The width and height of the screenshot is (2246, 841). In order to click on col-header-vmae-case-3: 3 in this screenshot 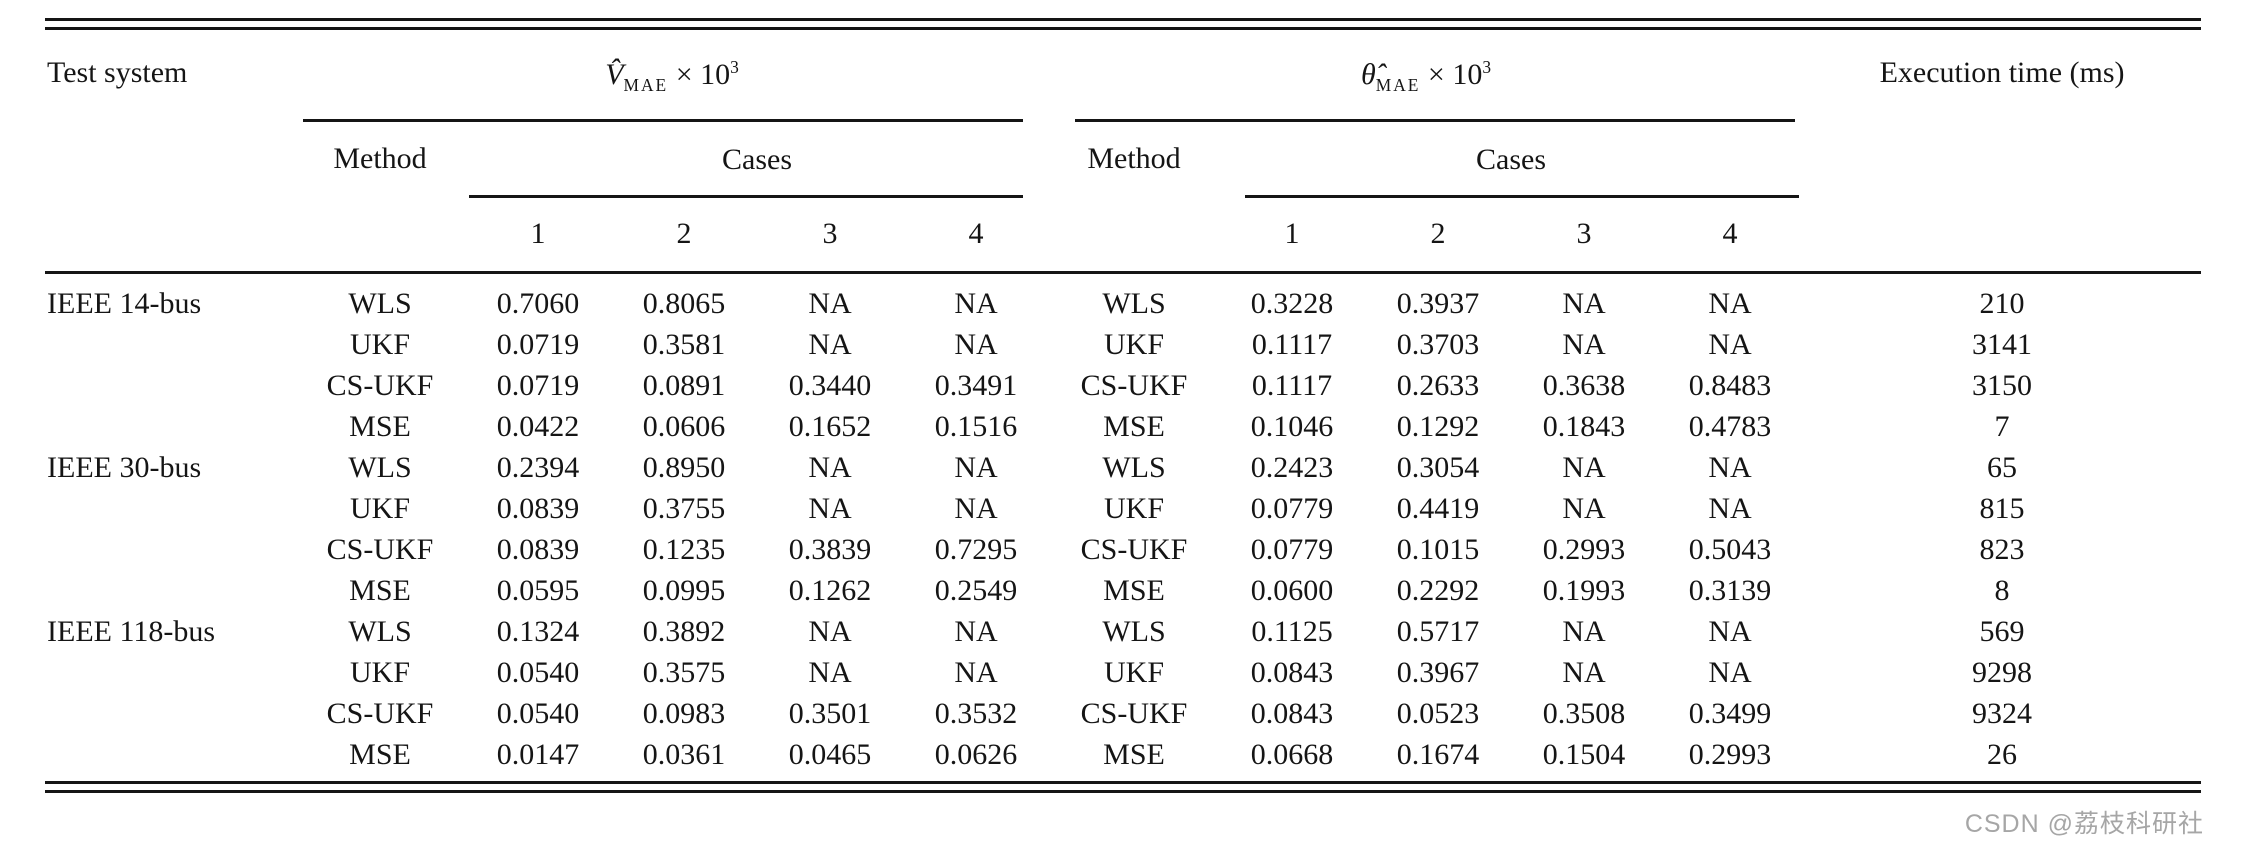, I will do `click(830, 234)`.